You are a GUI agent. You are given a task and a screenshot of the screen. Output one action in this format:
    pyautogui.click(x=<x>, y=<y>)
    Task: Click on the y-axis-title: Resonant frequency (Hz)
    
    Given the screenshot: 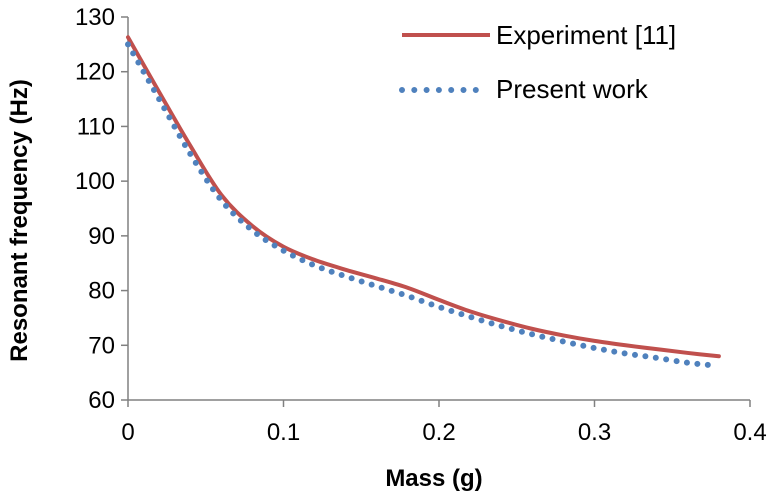 What is the action you would take?
    pyautogui.click(x=19, y=220)
    